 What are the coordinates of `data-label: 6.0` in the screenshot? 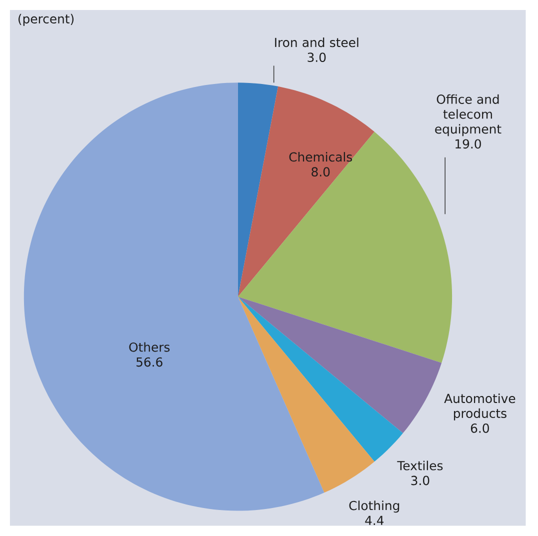 It's located at (479, 429).